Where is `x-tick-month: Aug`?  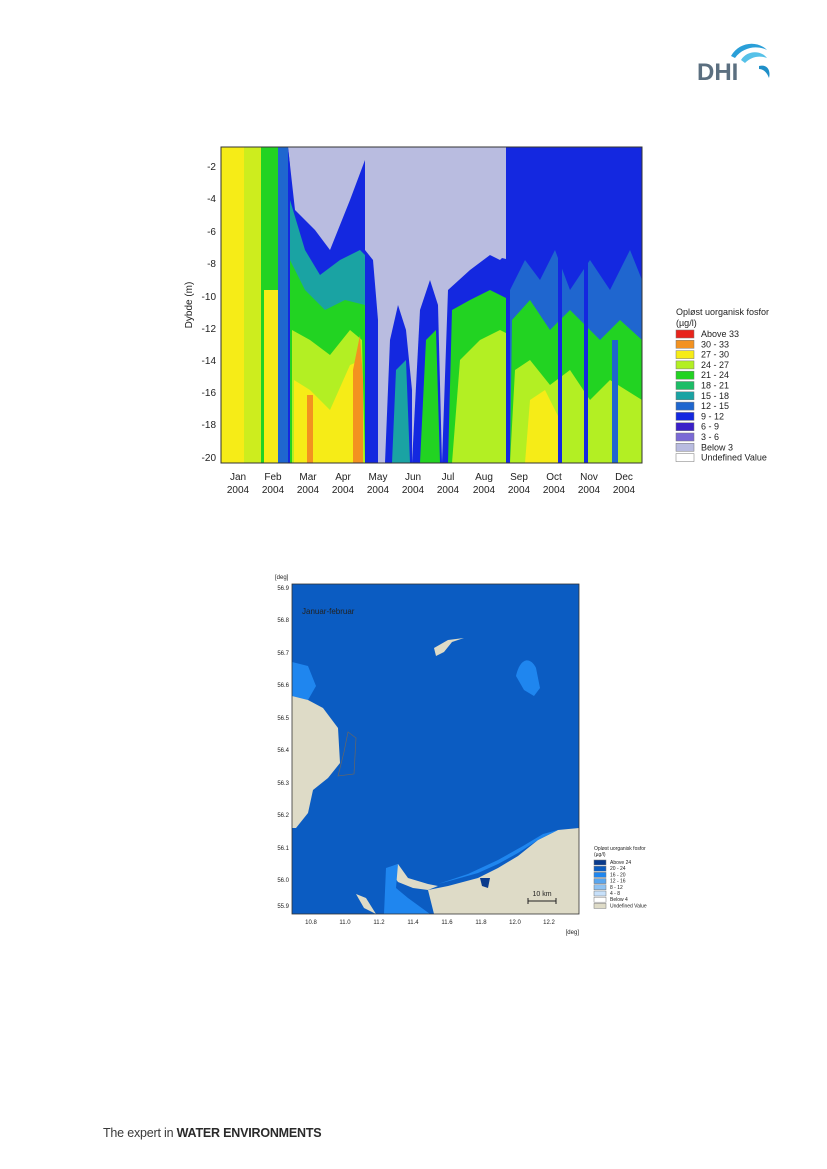
x-tick-month: Aug is located at coordinates (484, 477).